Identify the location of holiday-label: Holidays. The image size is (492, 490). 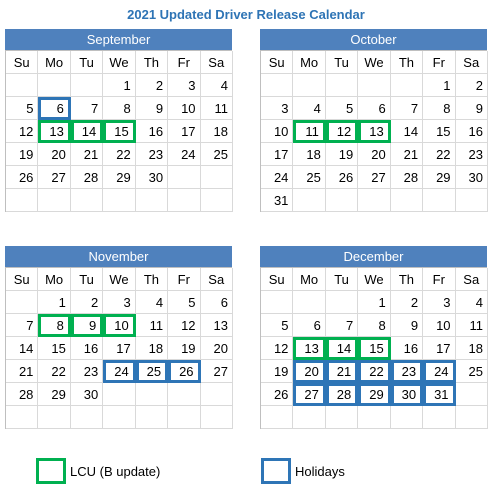
(320, 471).